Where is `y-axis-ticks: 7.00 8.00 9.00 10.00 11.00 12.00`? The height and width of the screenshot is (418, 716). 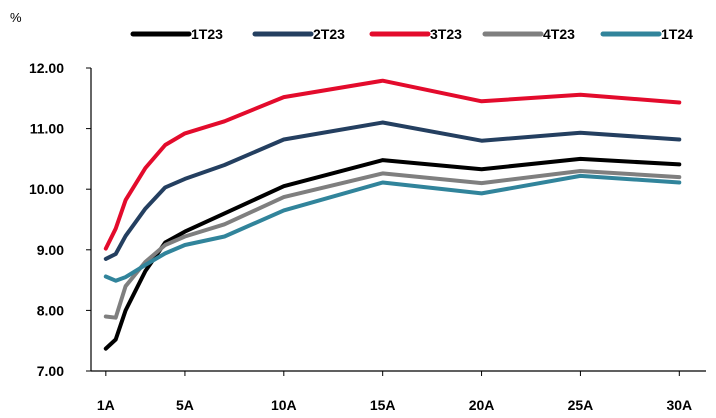 y-axis-ticks: 7.00 8.00 9.00 10.00 11.00 12.00 is located at coordinates (60, 219).